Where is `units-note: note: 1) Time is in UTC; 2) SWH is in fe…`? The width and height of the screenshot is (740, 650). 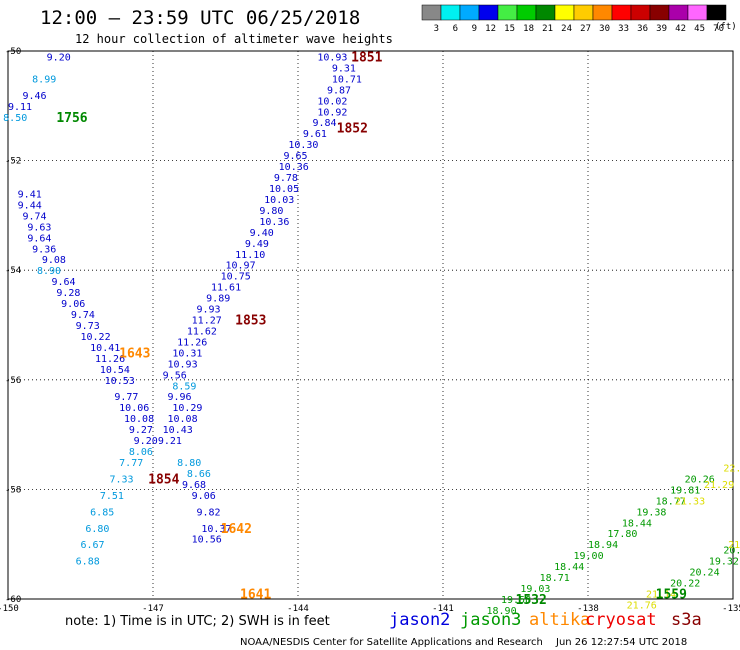 units-note: note: 1) Time is in UTC; 2) SWH is in fe… is located at coordinates (197, 621).